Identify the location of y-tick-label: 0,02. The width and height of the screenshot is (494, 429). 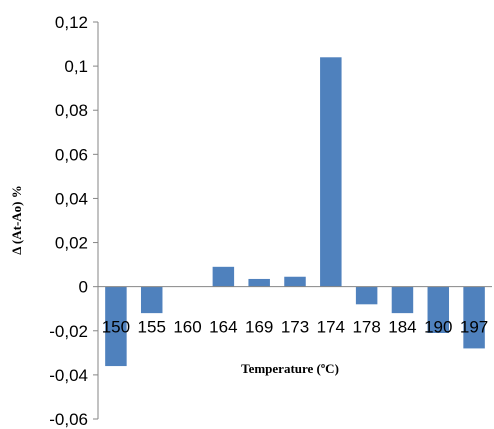
(71, 243).